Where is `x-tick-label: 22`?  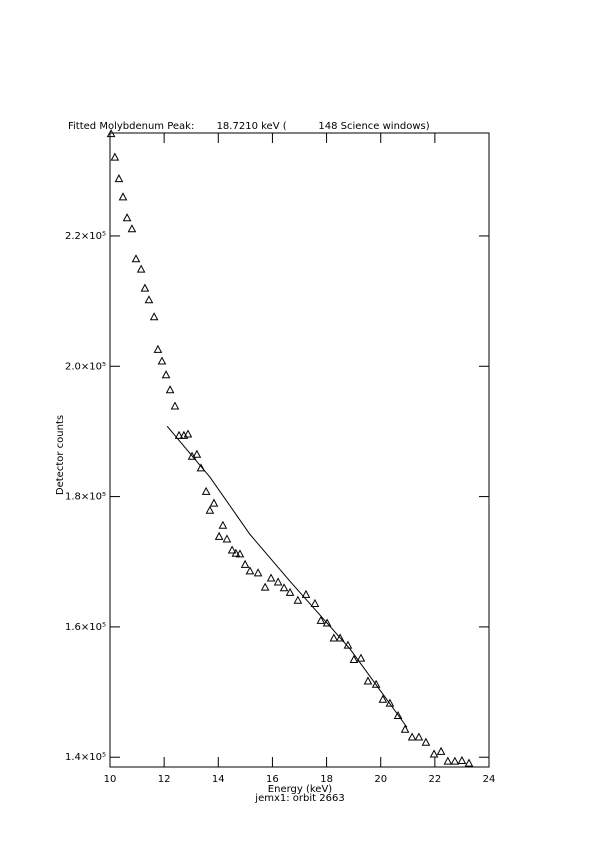 x-tick-label: 22 is located at coordinates (434, 779).